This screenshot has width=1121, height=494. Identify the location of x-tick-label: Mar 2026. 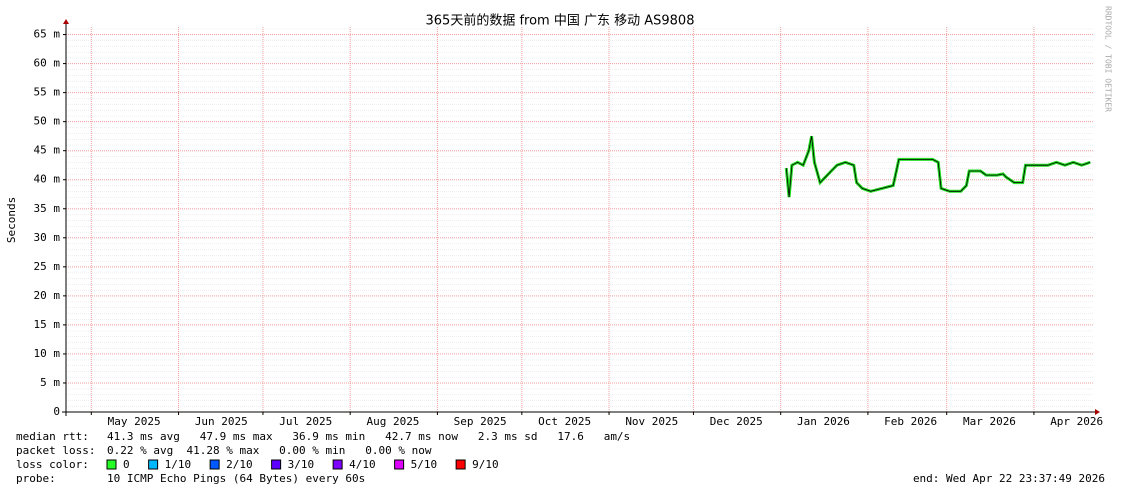
(989, 421).